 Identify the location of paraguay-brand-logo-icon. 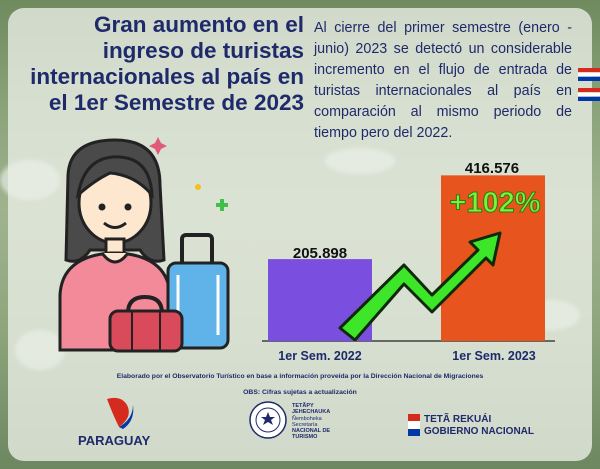
(120, 413).